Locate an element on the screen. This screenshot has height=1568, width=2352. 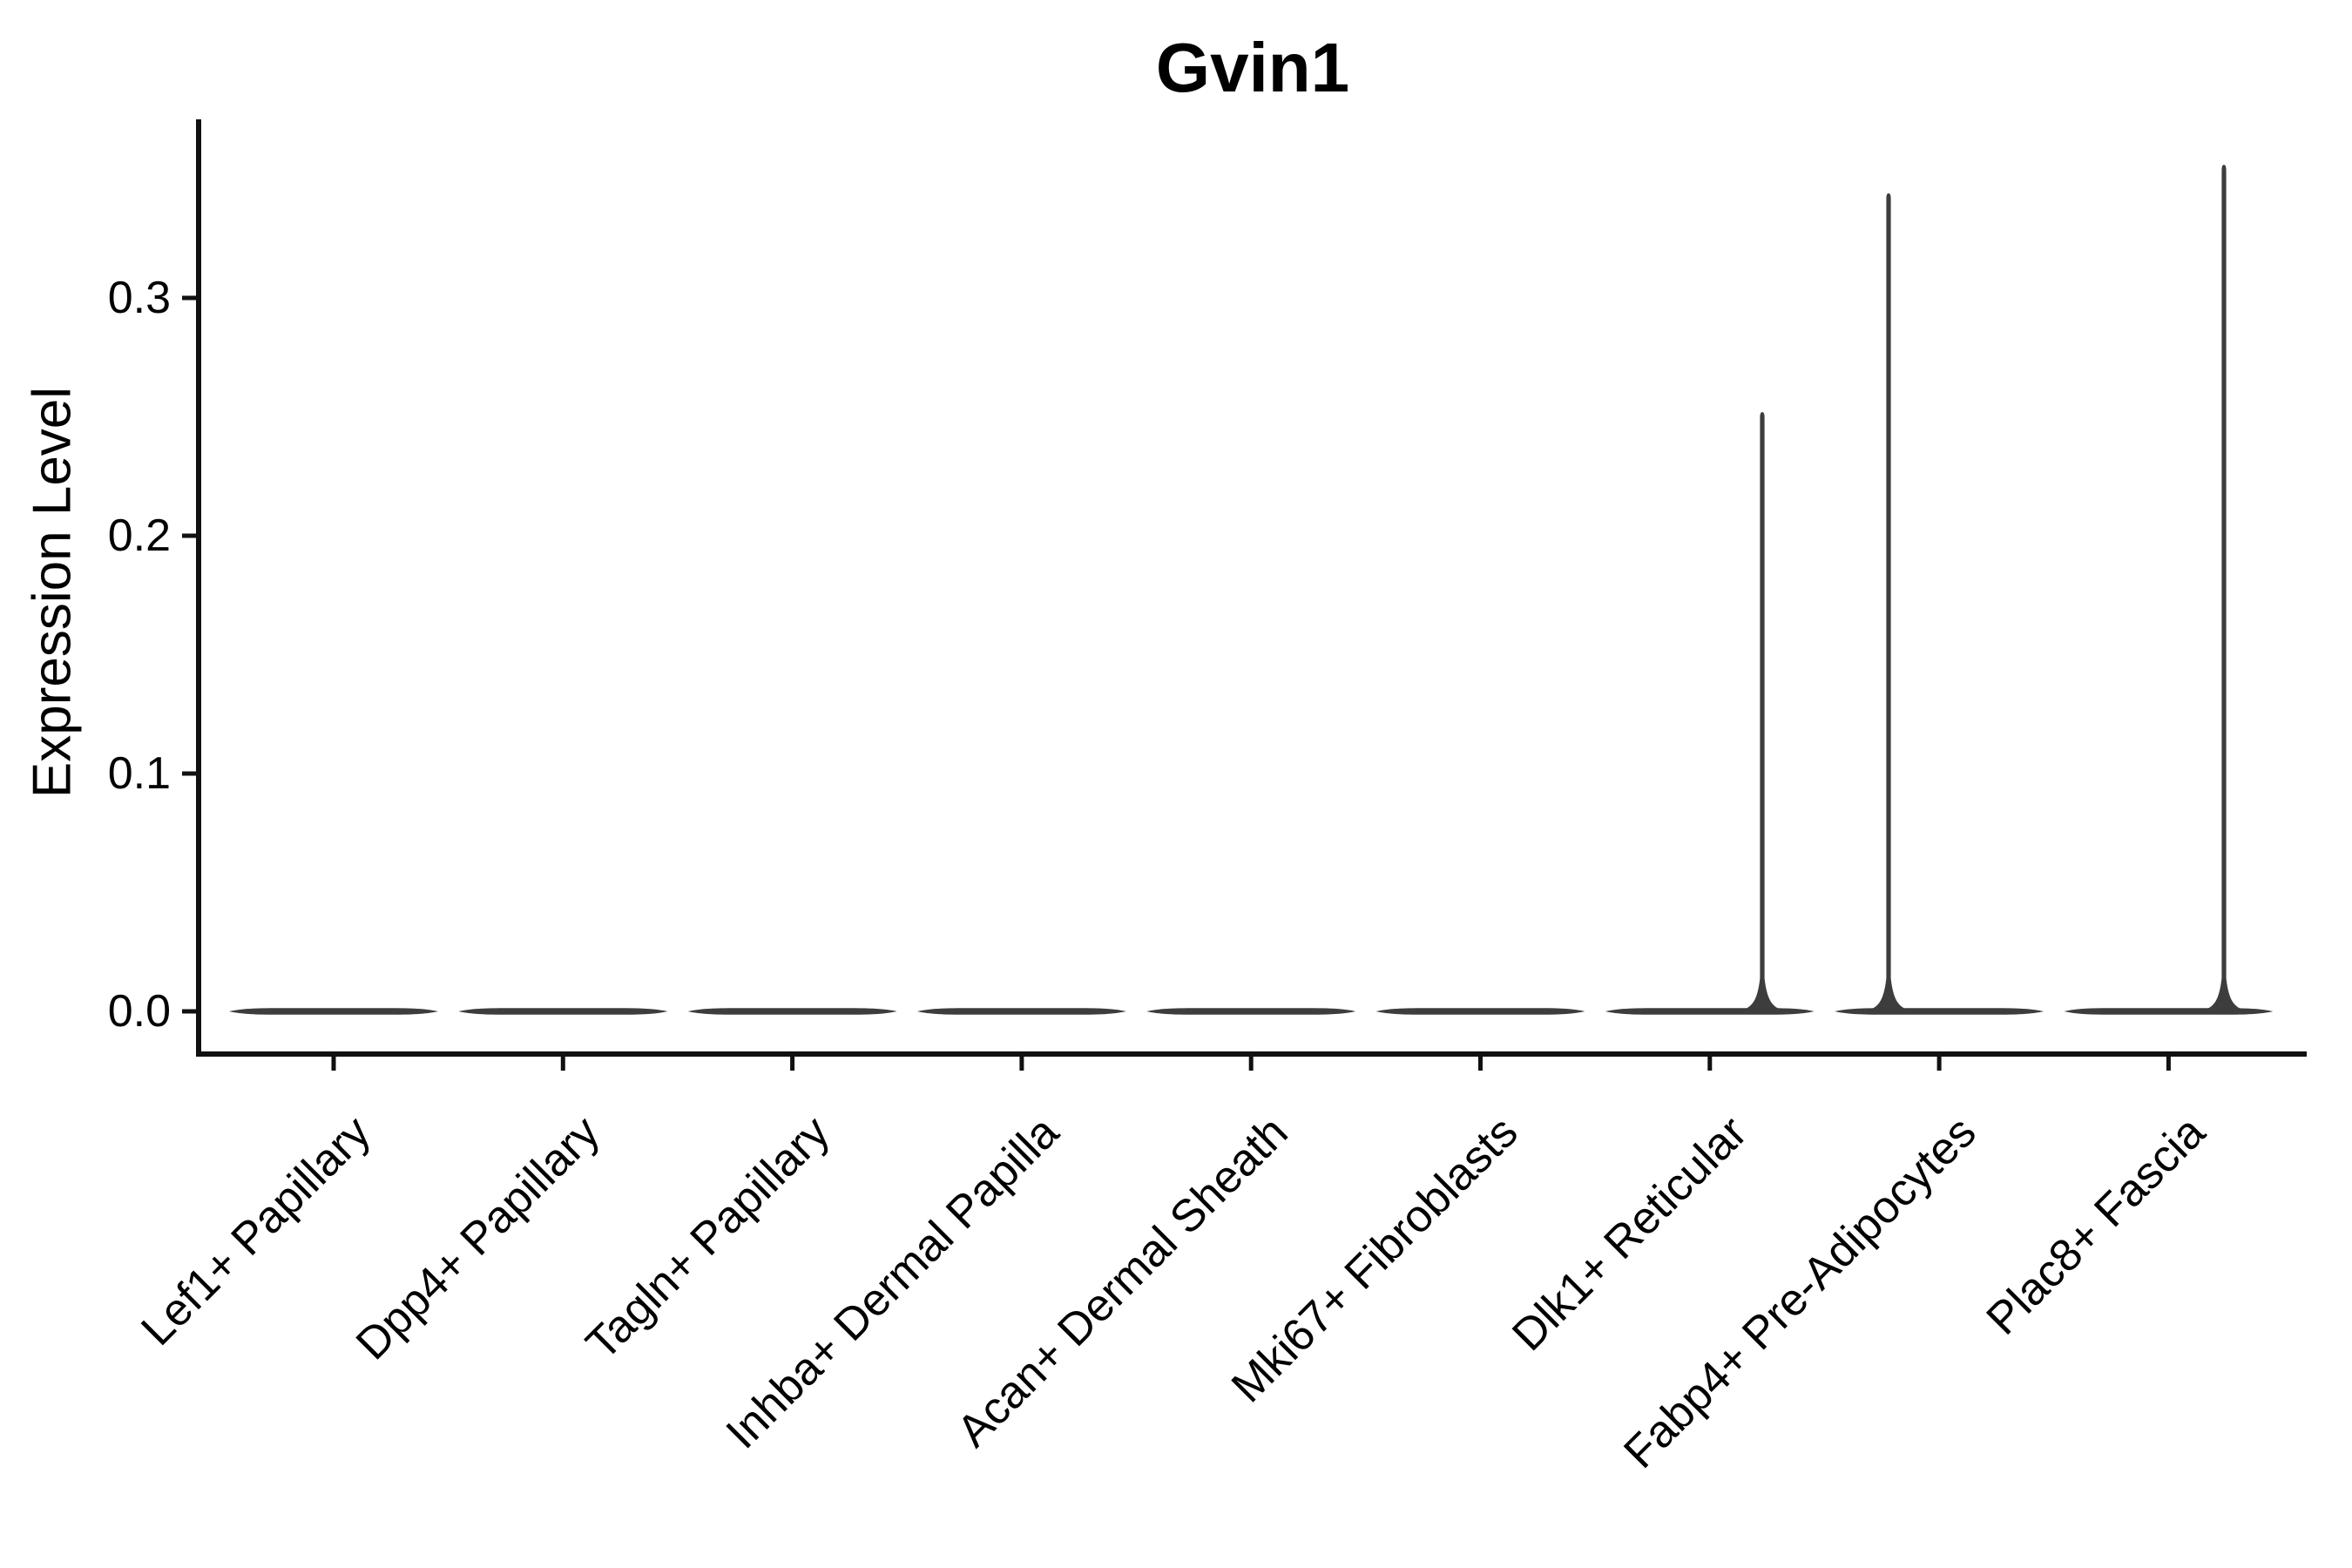
y-tick-label: 0.2 is located at coordinates (139, 535).